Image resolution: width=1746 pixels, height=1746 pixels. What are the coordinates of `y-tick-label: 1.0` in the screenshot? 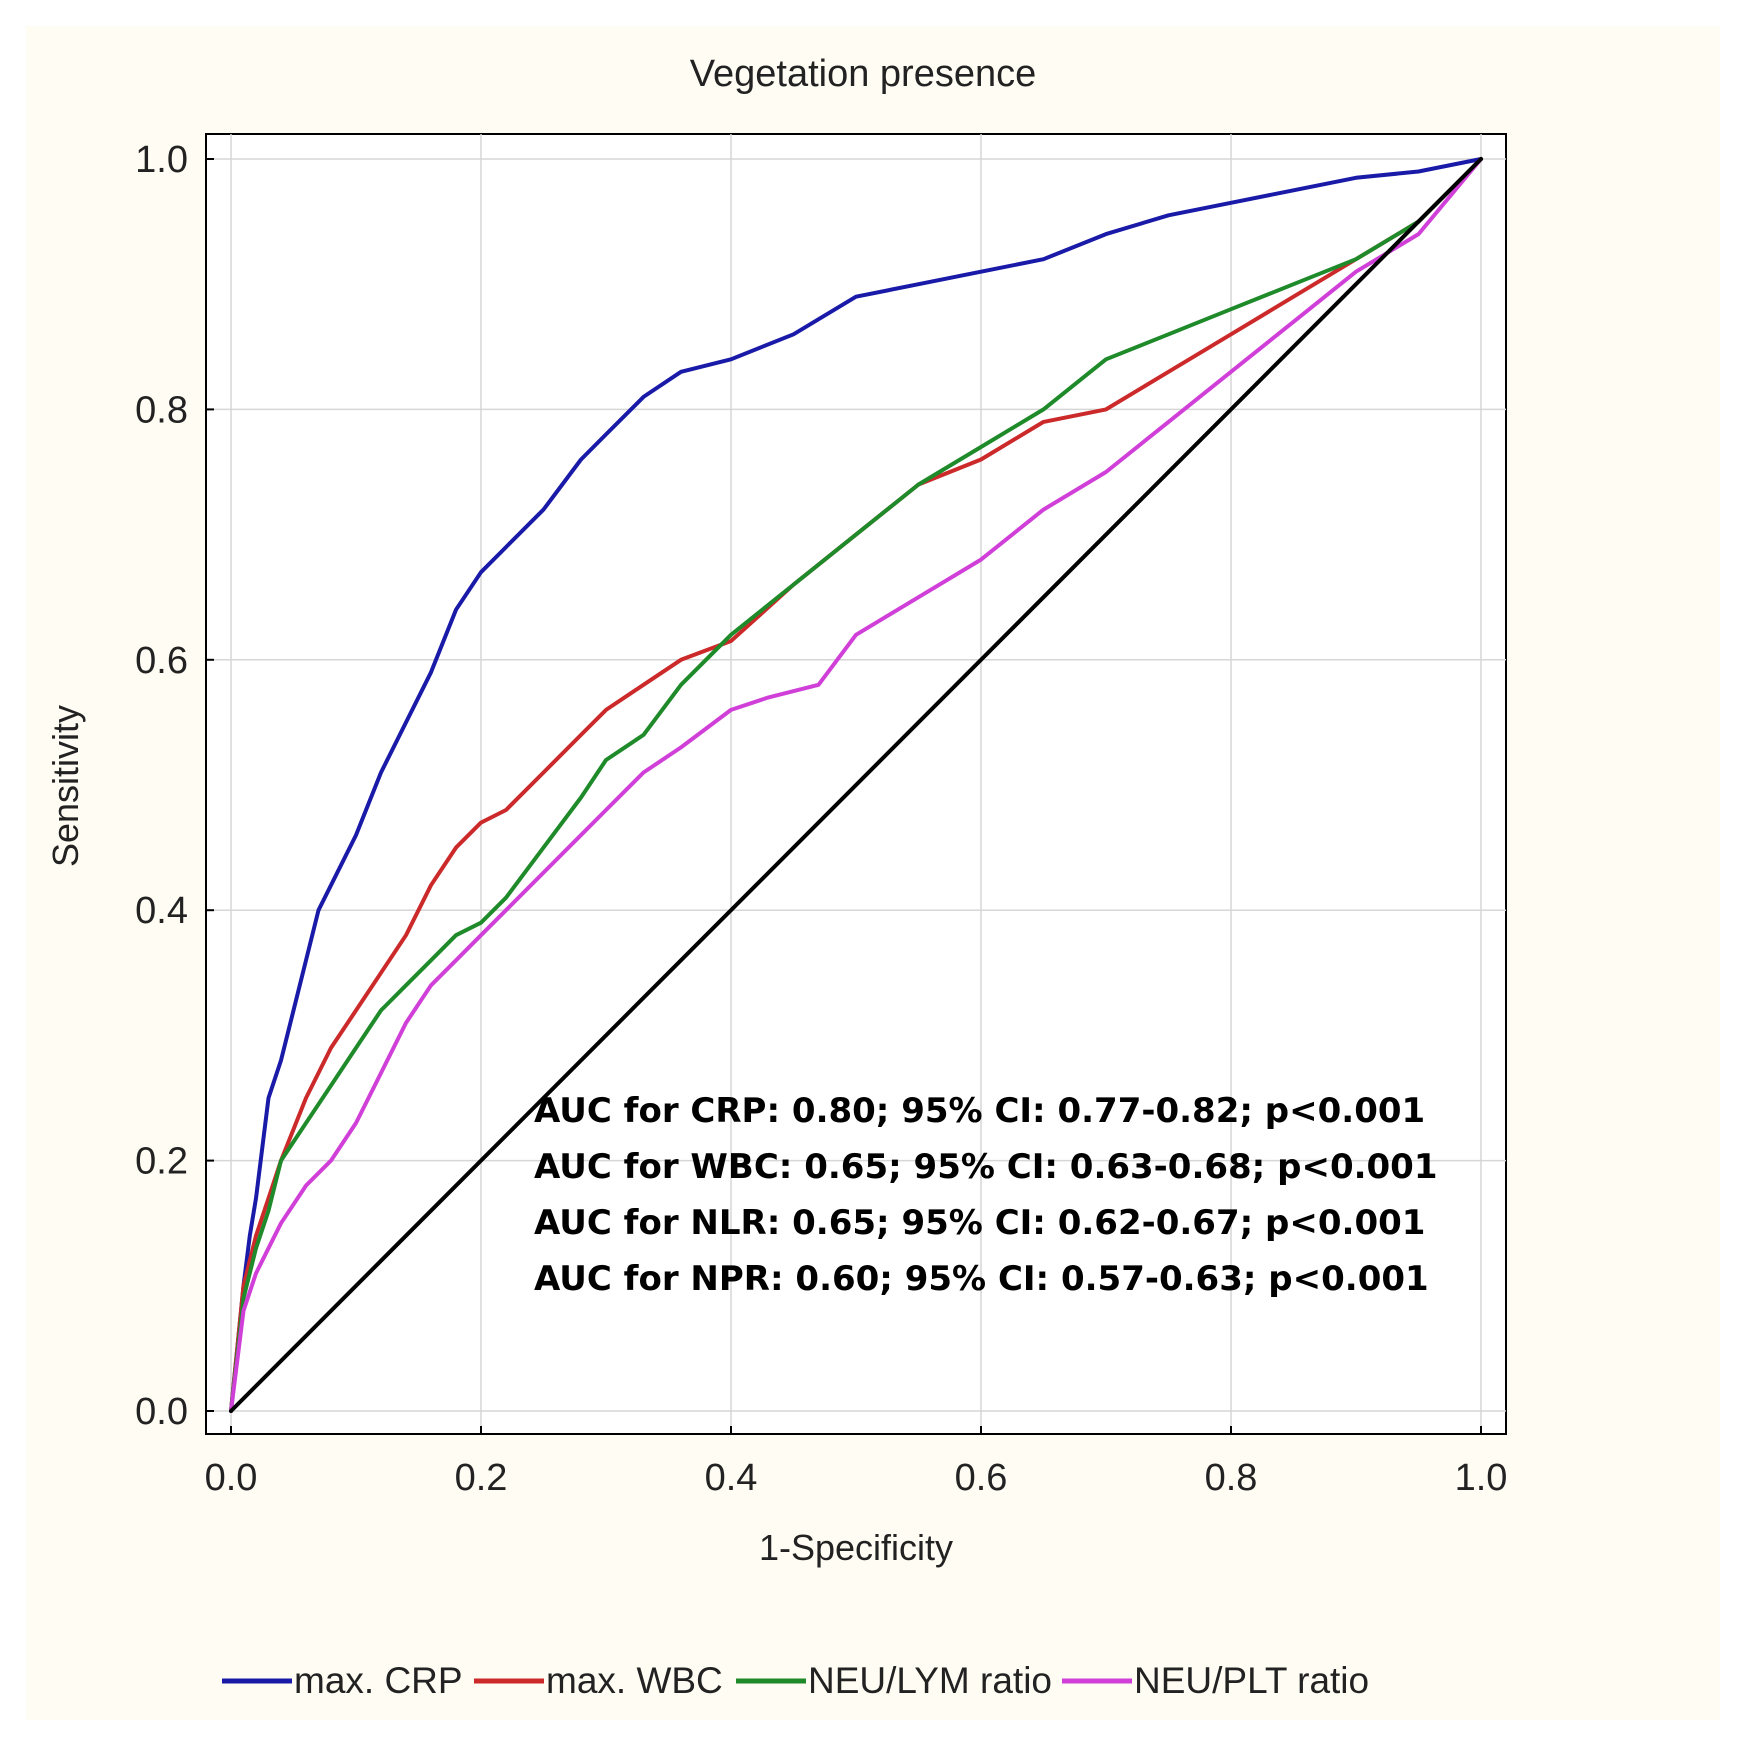 It's located at (161, 160).